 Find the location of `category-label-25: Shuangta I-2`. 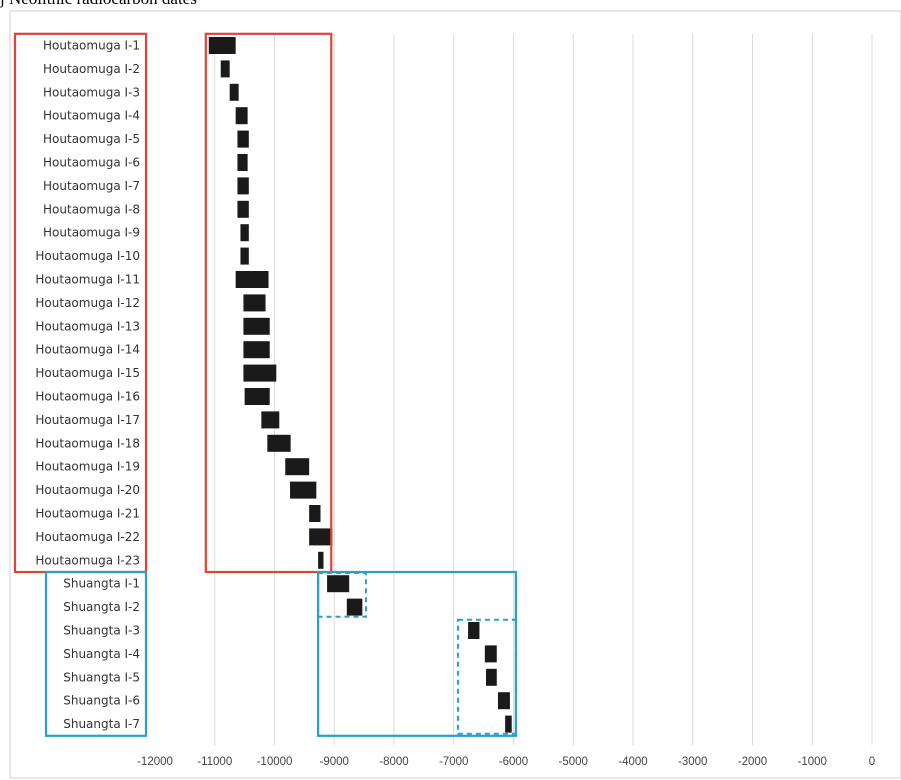

category-label-25: Shuangta I-2 is located at coordinates (101, 607).